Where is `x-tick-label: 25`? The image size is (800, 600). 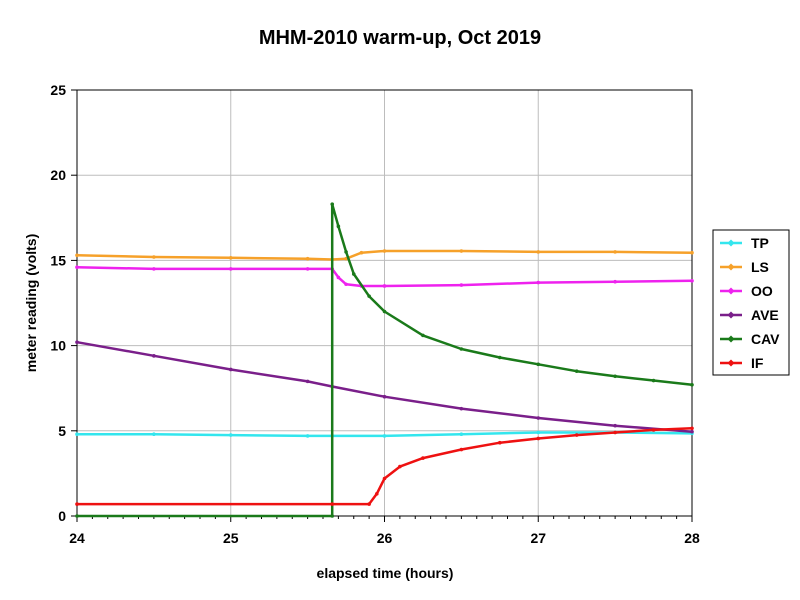 x-tick-label: 25 is located at coordinates (231, 538).